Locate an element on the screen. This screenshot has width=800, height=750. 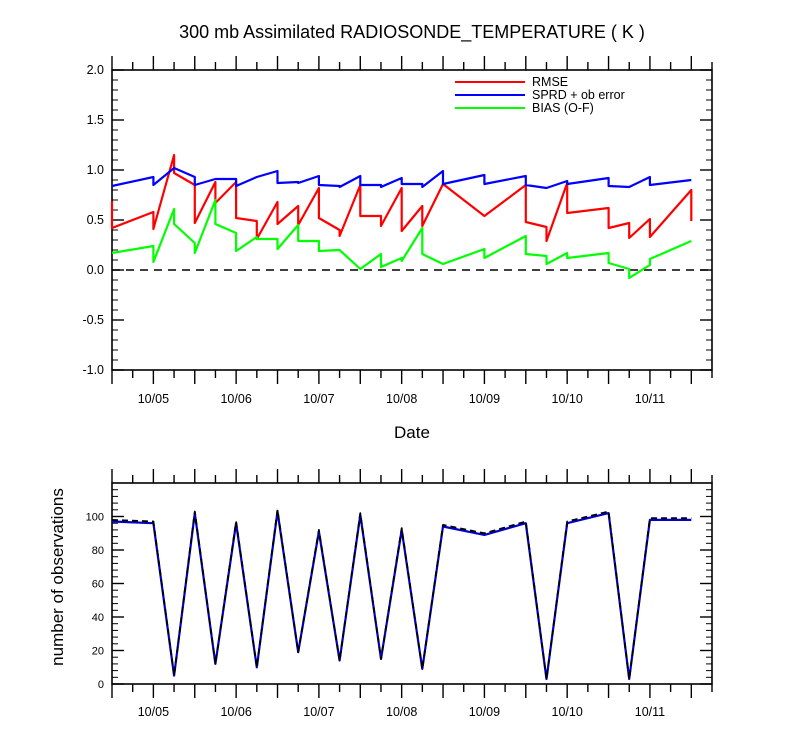
y-tick-label: -0.5 is located at coordinates (93, 320).